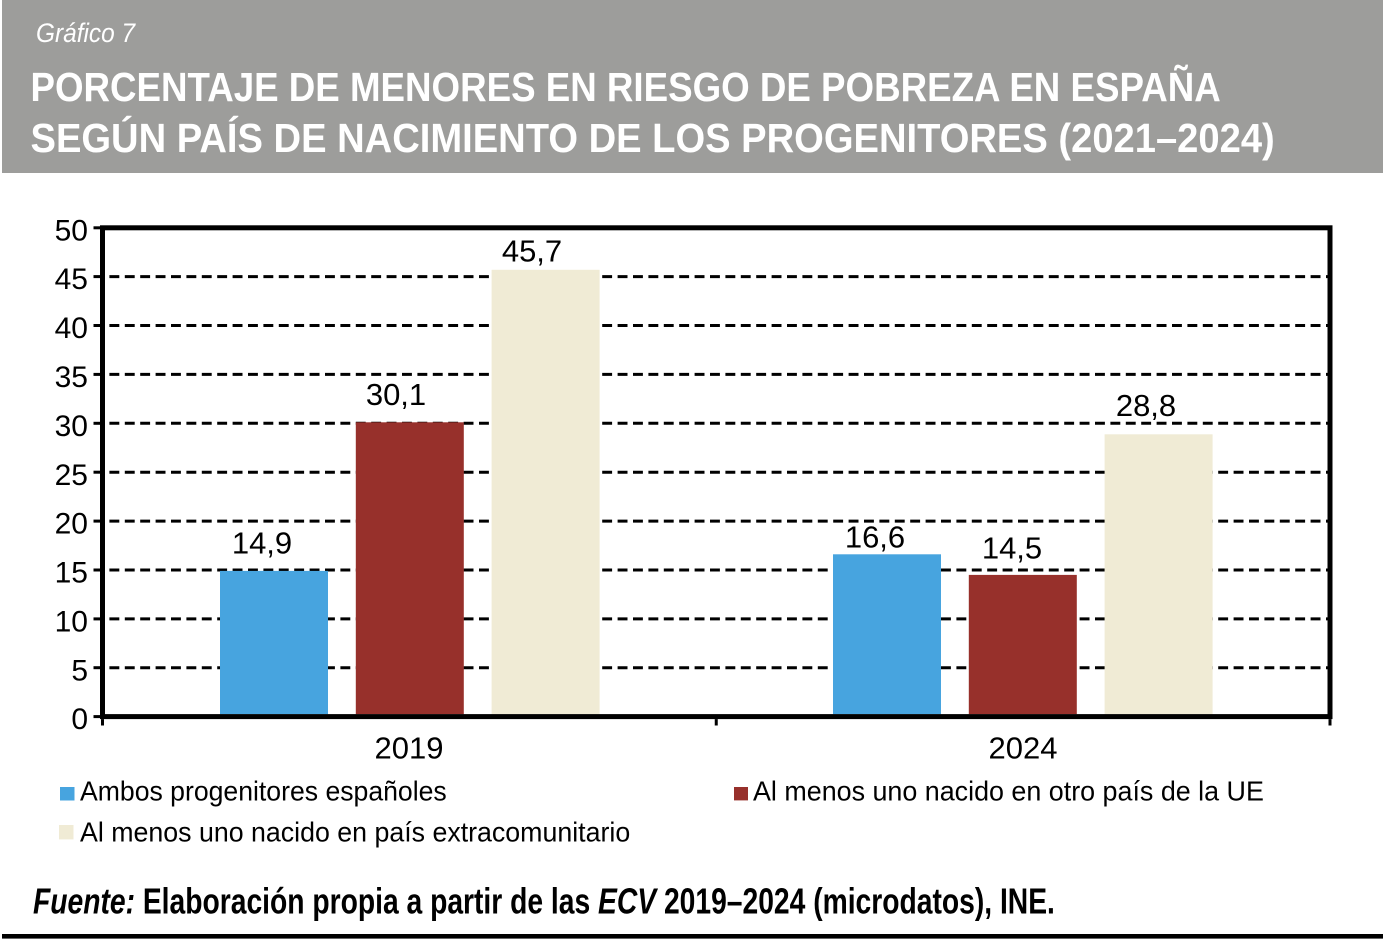 This screenshot has height=950, width=1388. I want to click on svg-text: Ambos progenitores españoles, so click(263, 791).